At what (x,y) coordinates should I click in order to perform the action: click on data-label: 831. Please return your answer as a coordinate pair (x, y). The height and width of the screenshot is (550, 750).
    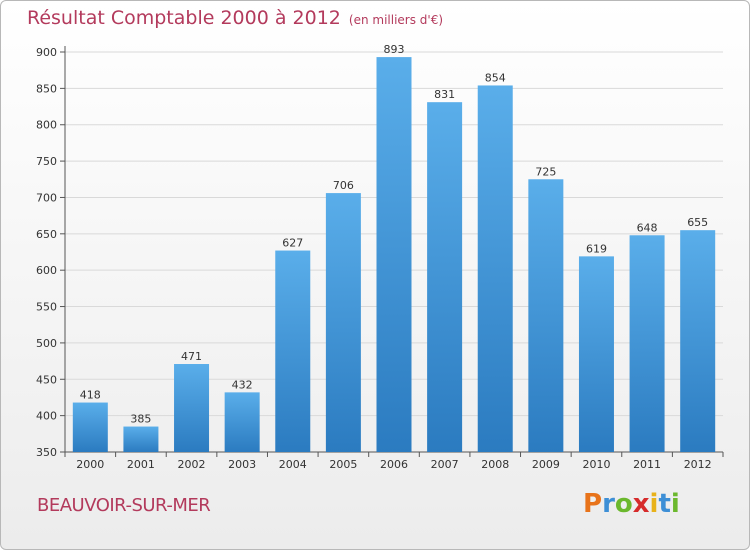
    Looking at the image, I should click on (444, 94).